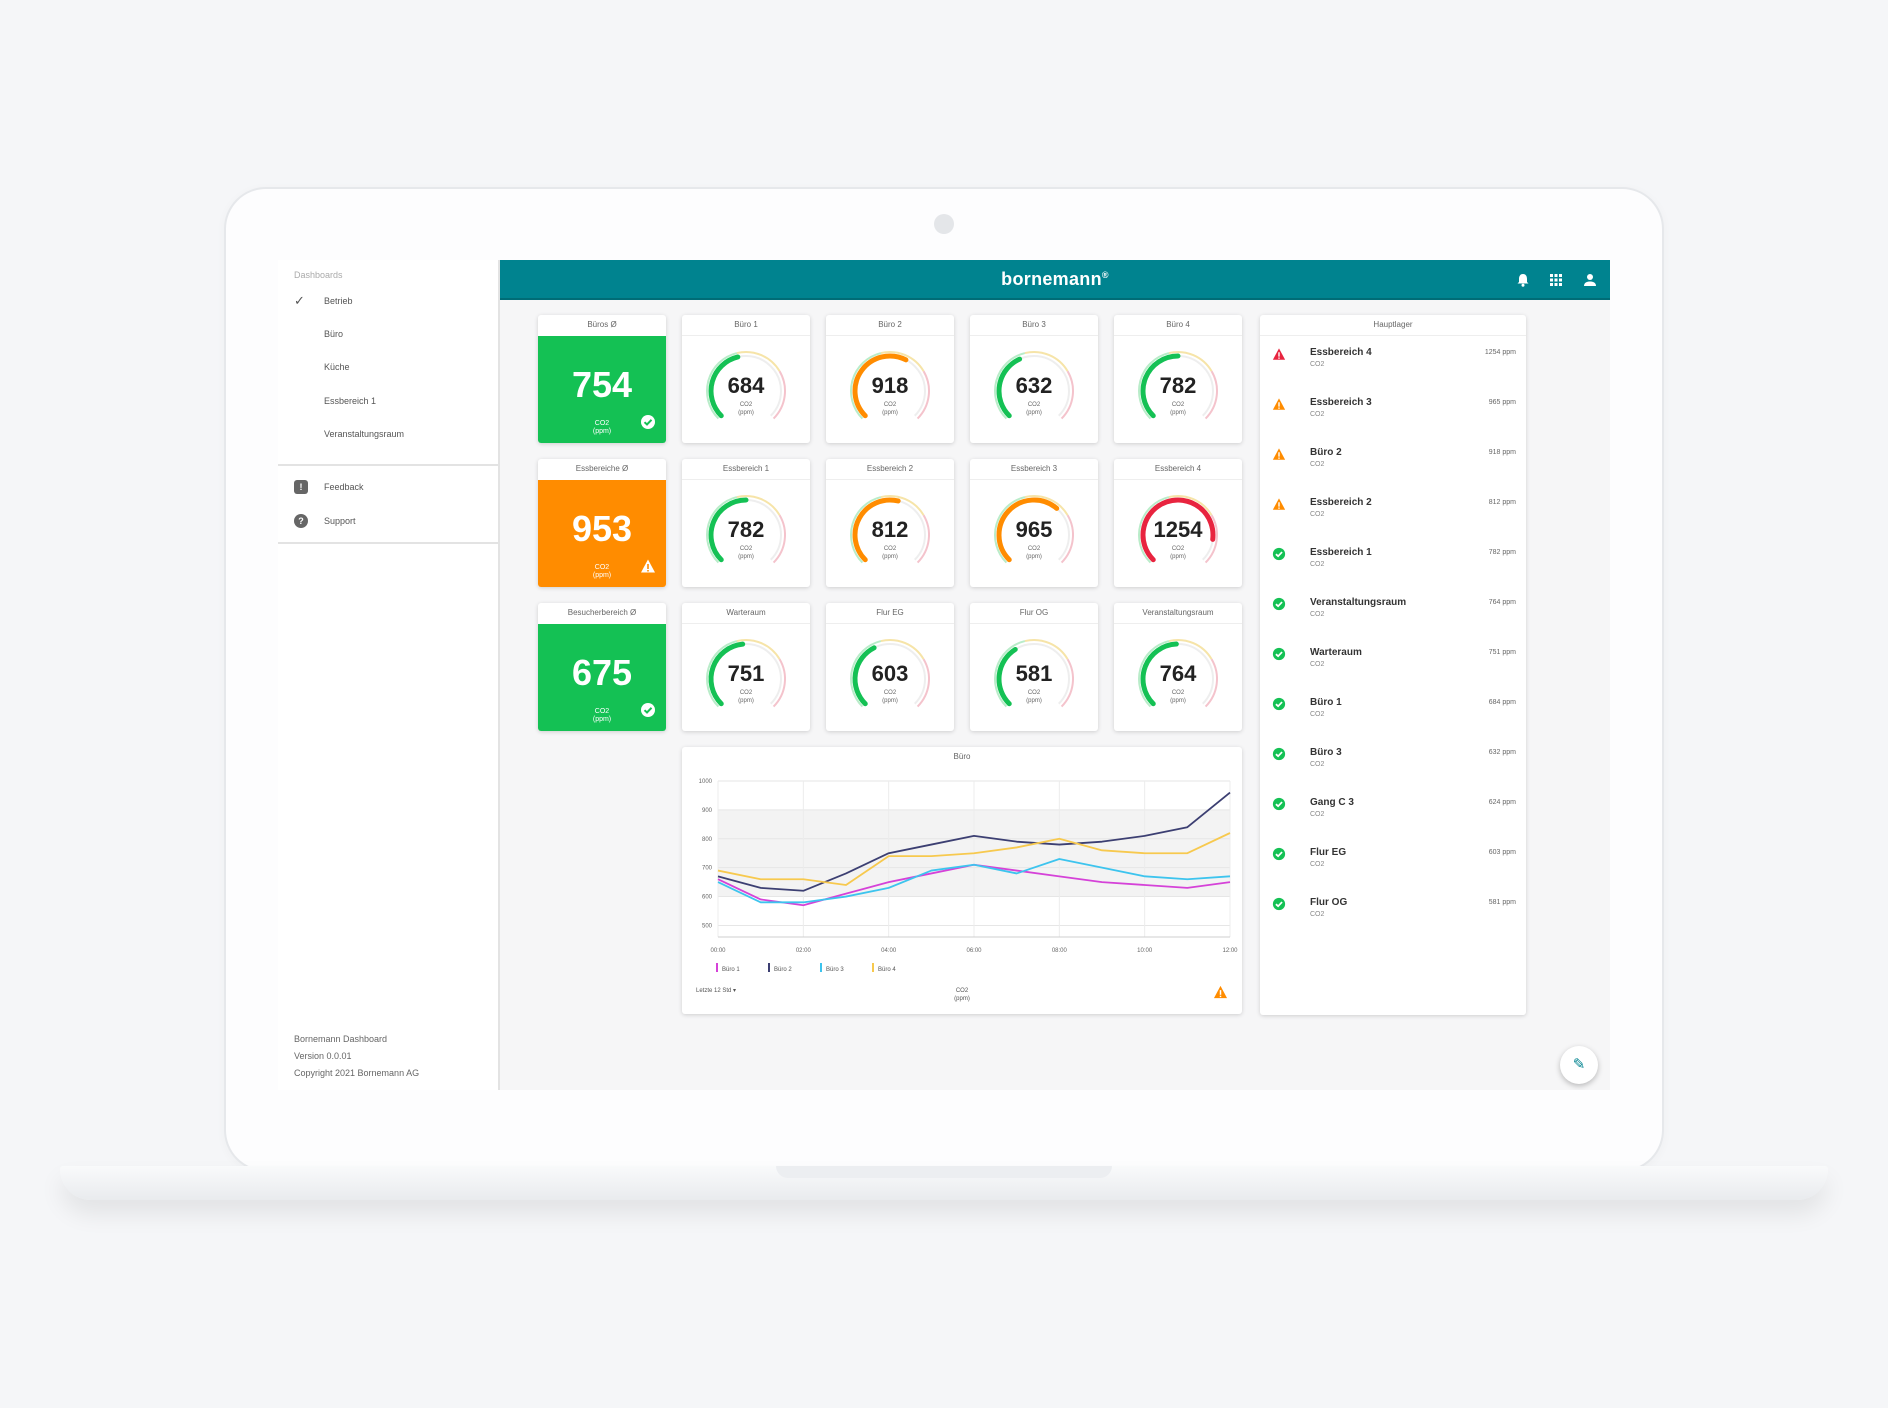 The width and height of the screenshot is (1888, 1408). Describe the element at coordinates (1393, 762) in the screenshot. I see `alert-list-item: Büro 3 CO2 632 ppm` at that location.